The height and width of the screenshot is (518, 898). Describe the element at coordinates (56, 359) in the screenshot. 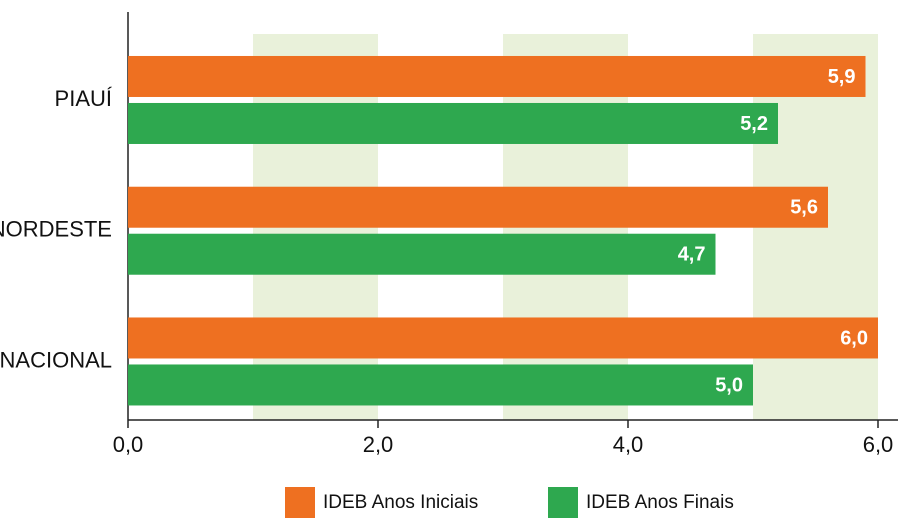

I see `category-label: NACIONAL` at that location.